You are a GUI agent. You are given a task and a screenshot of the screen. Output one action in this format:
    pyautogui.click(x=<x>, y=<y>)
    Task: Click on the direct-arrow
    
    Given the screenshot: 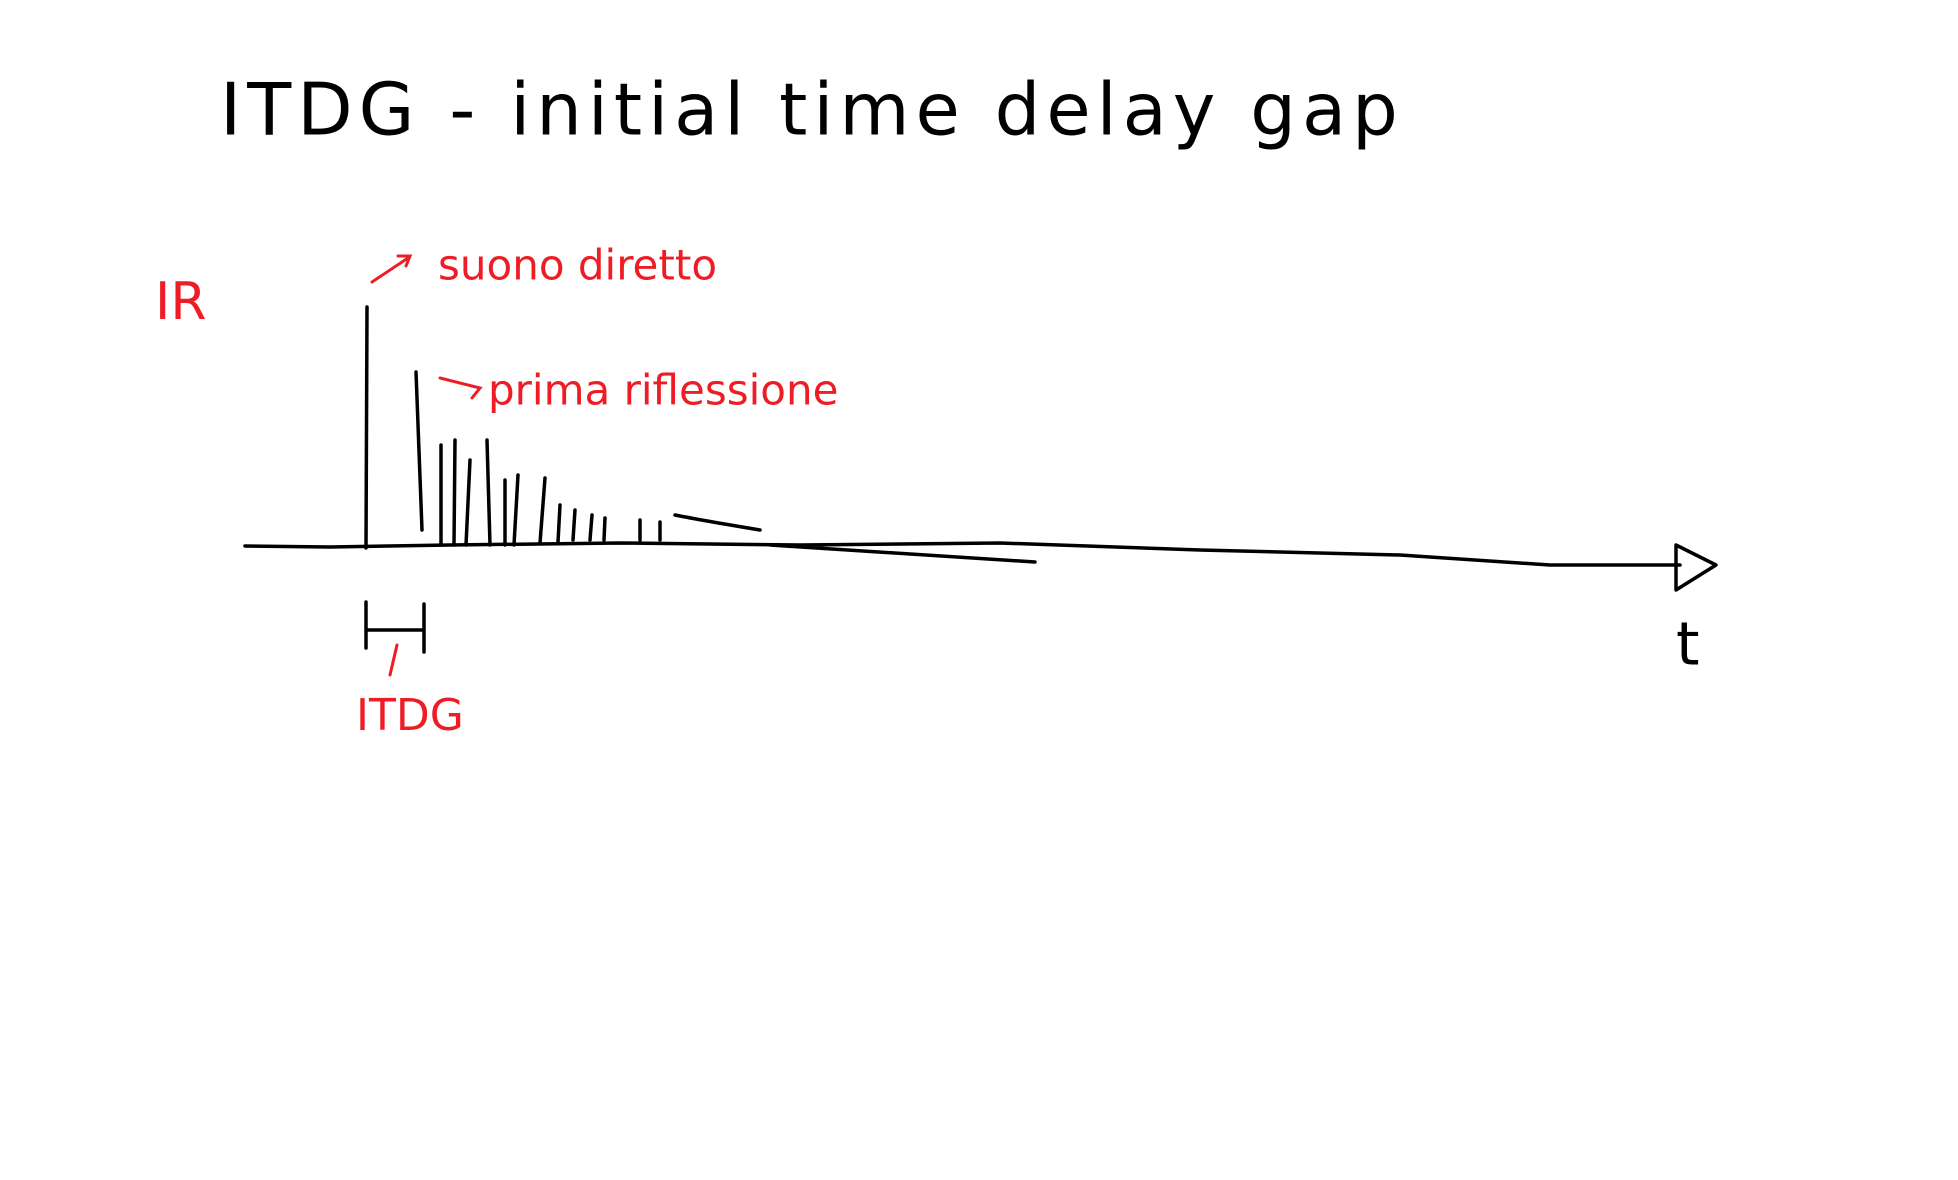 What is the action you would take?
    pyautogui.click(x=391, y=269)
    